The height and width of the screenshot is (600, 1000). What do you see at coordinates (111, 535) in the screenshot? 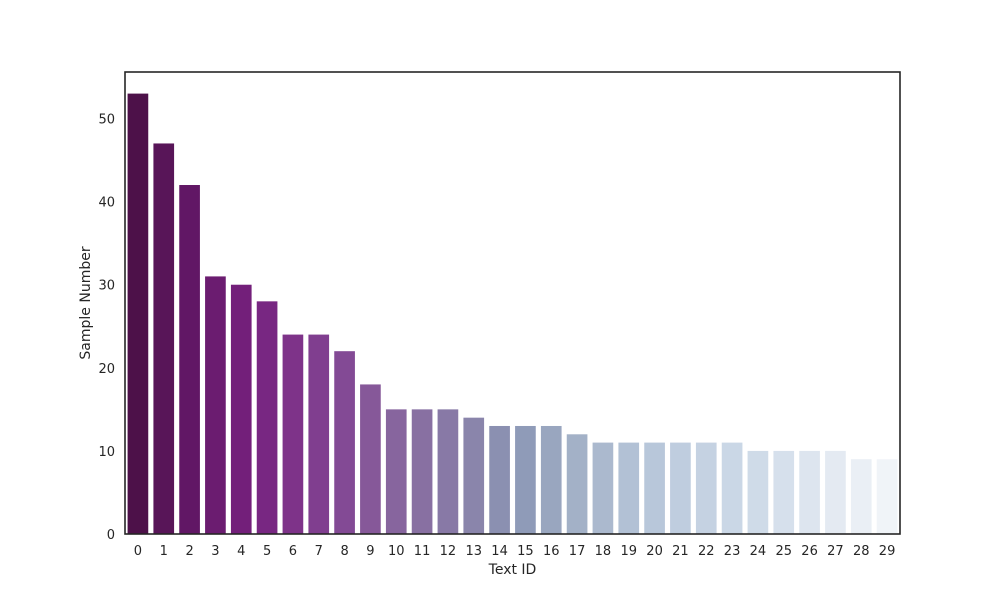
I see `y-tick-label: 0` at bounding box center [111, 535].